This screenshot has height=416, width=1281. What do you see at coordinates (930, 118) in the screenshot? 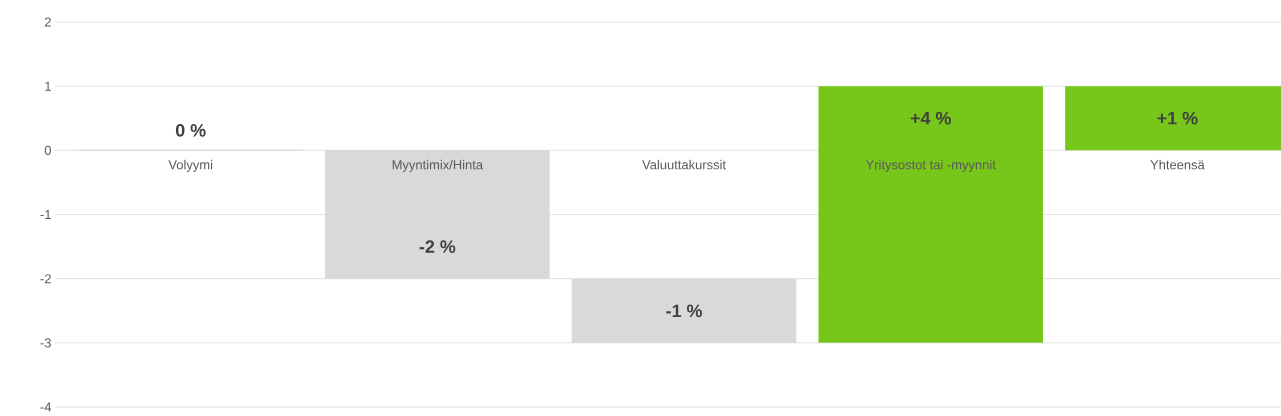
I see `data-label: +4 %` at bounding box center [930, 118].